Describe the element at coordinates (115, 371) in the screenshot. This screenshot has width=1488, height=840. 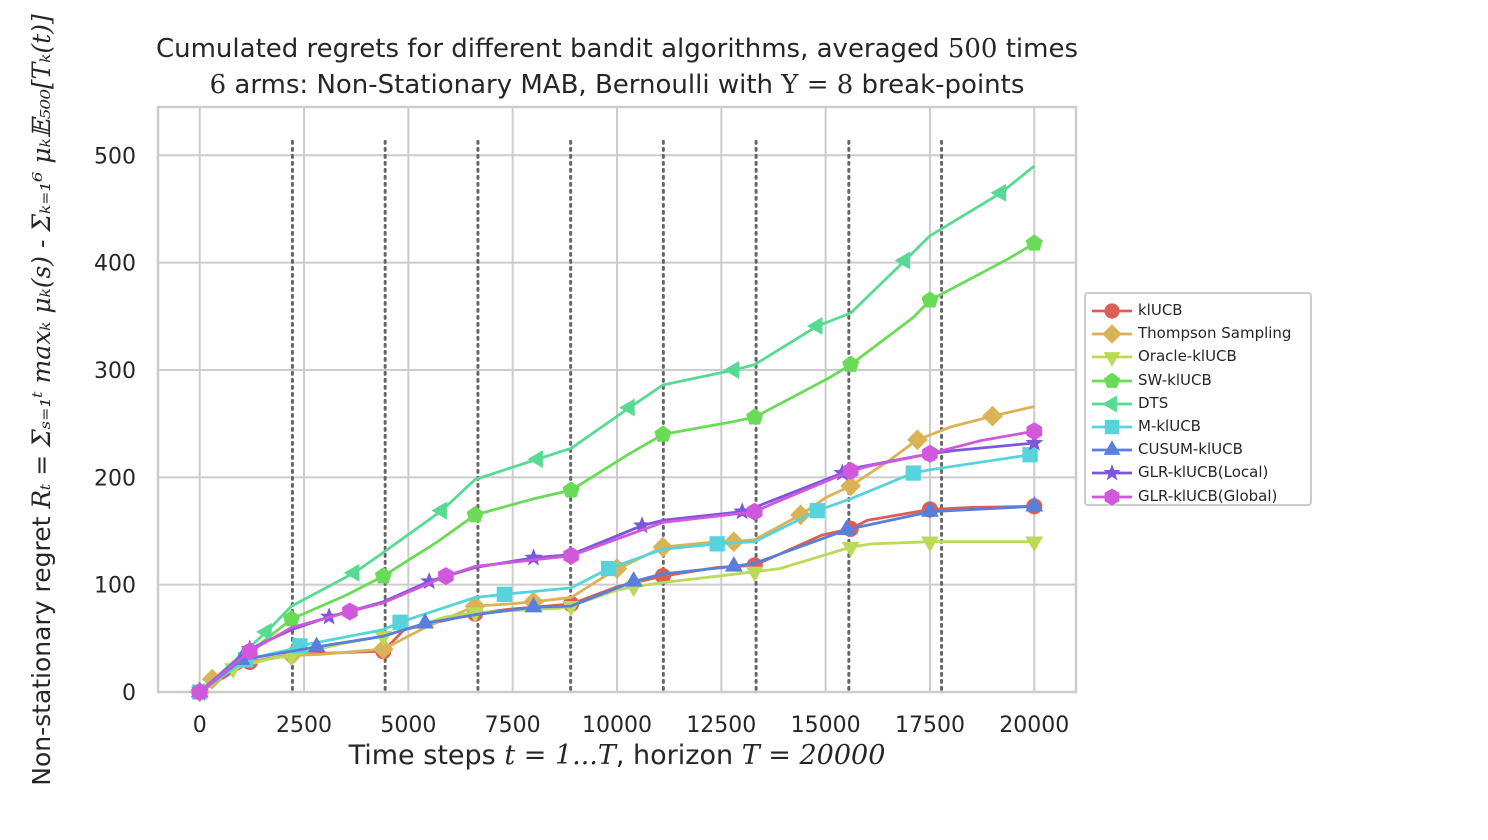
I see `y-tick-label: 300` at that location.